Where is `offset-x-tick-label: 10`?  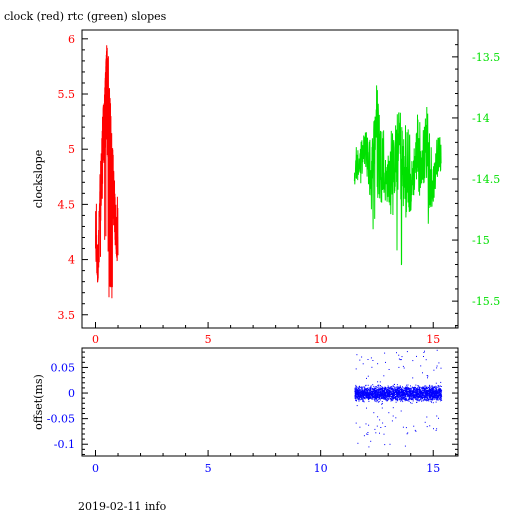
offset-x-tick-label: 10 is located at coordinates (321, 468).